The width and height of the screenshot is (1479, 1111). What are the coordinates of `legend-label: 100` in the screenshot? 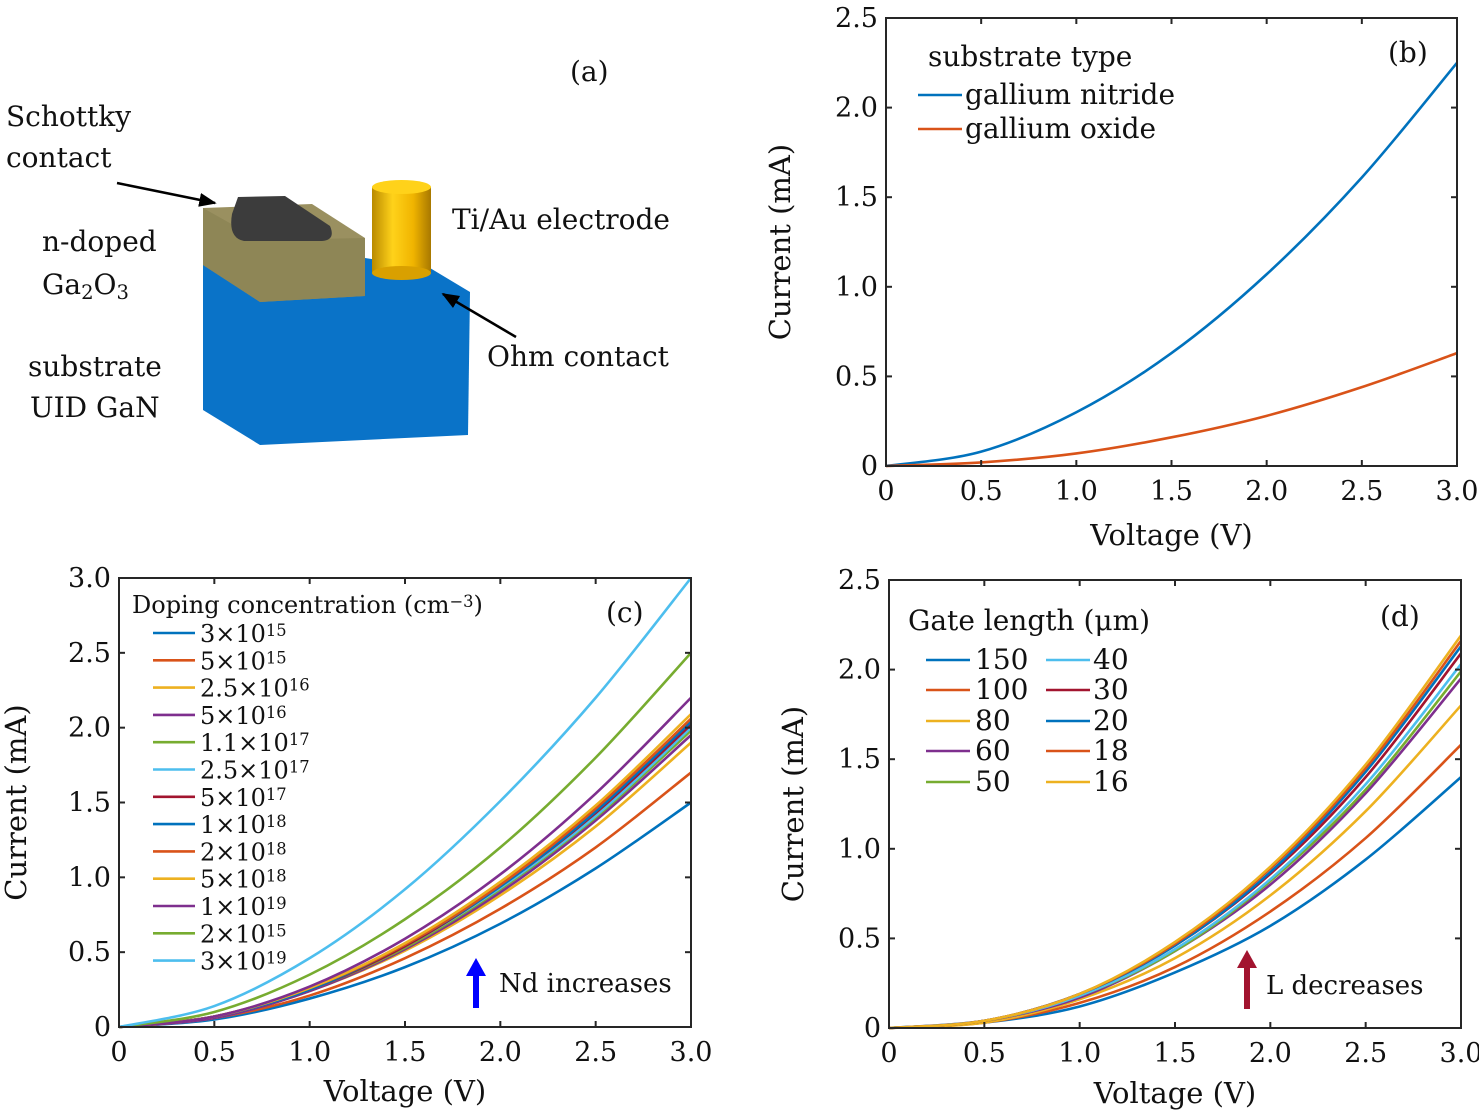 It's located at (1001, 689).